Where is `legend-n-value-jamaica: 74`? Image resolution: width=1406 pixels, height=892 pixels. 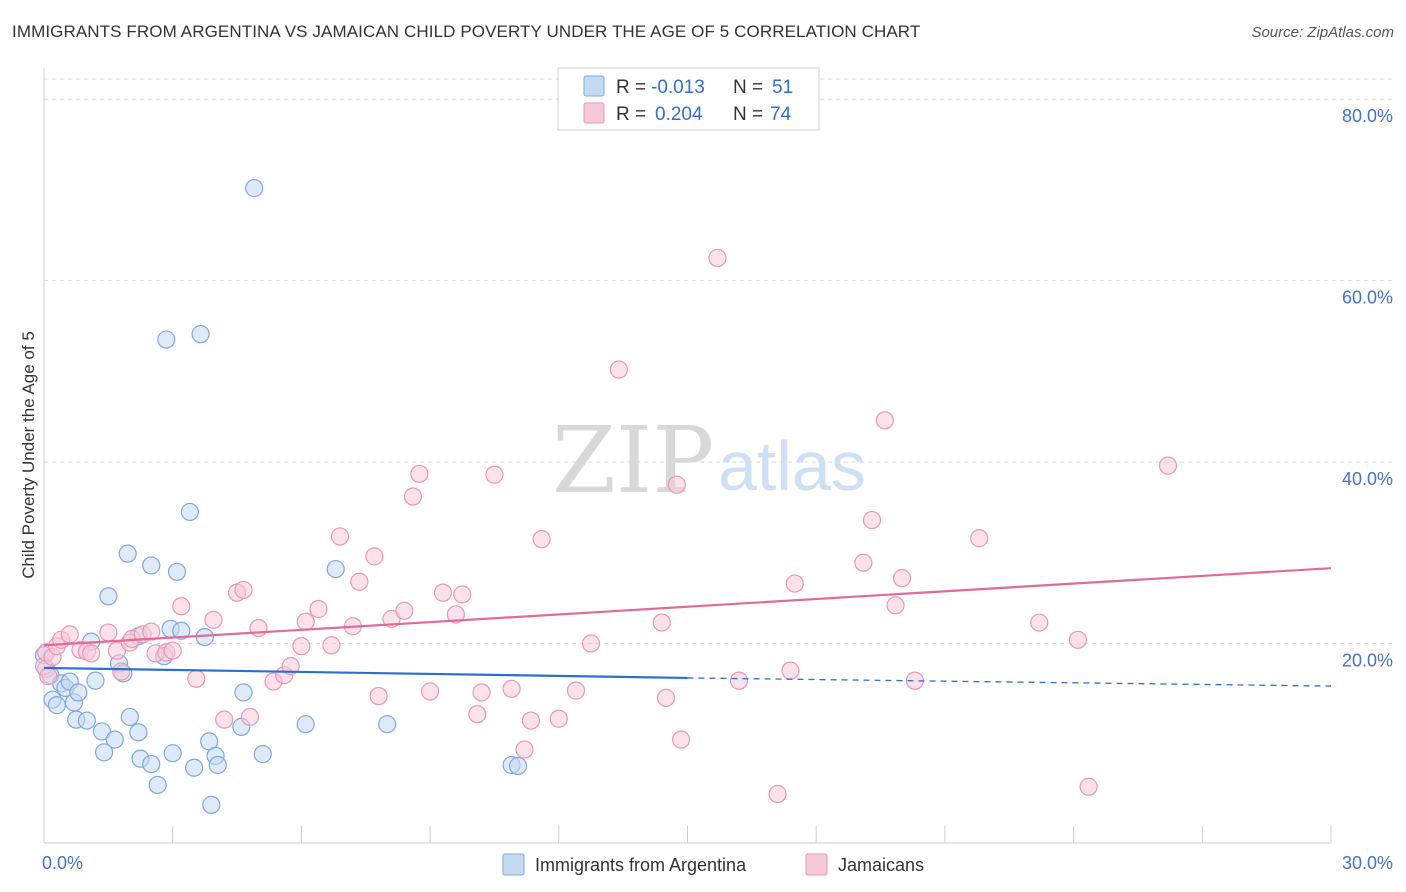
legend-n-value-jamaica: 74 is located at coordinates (781, 114).